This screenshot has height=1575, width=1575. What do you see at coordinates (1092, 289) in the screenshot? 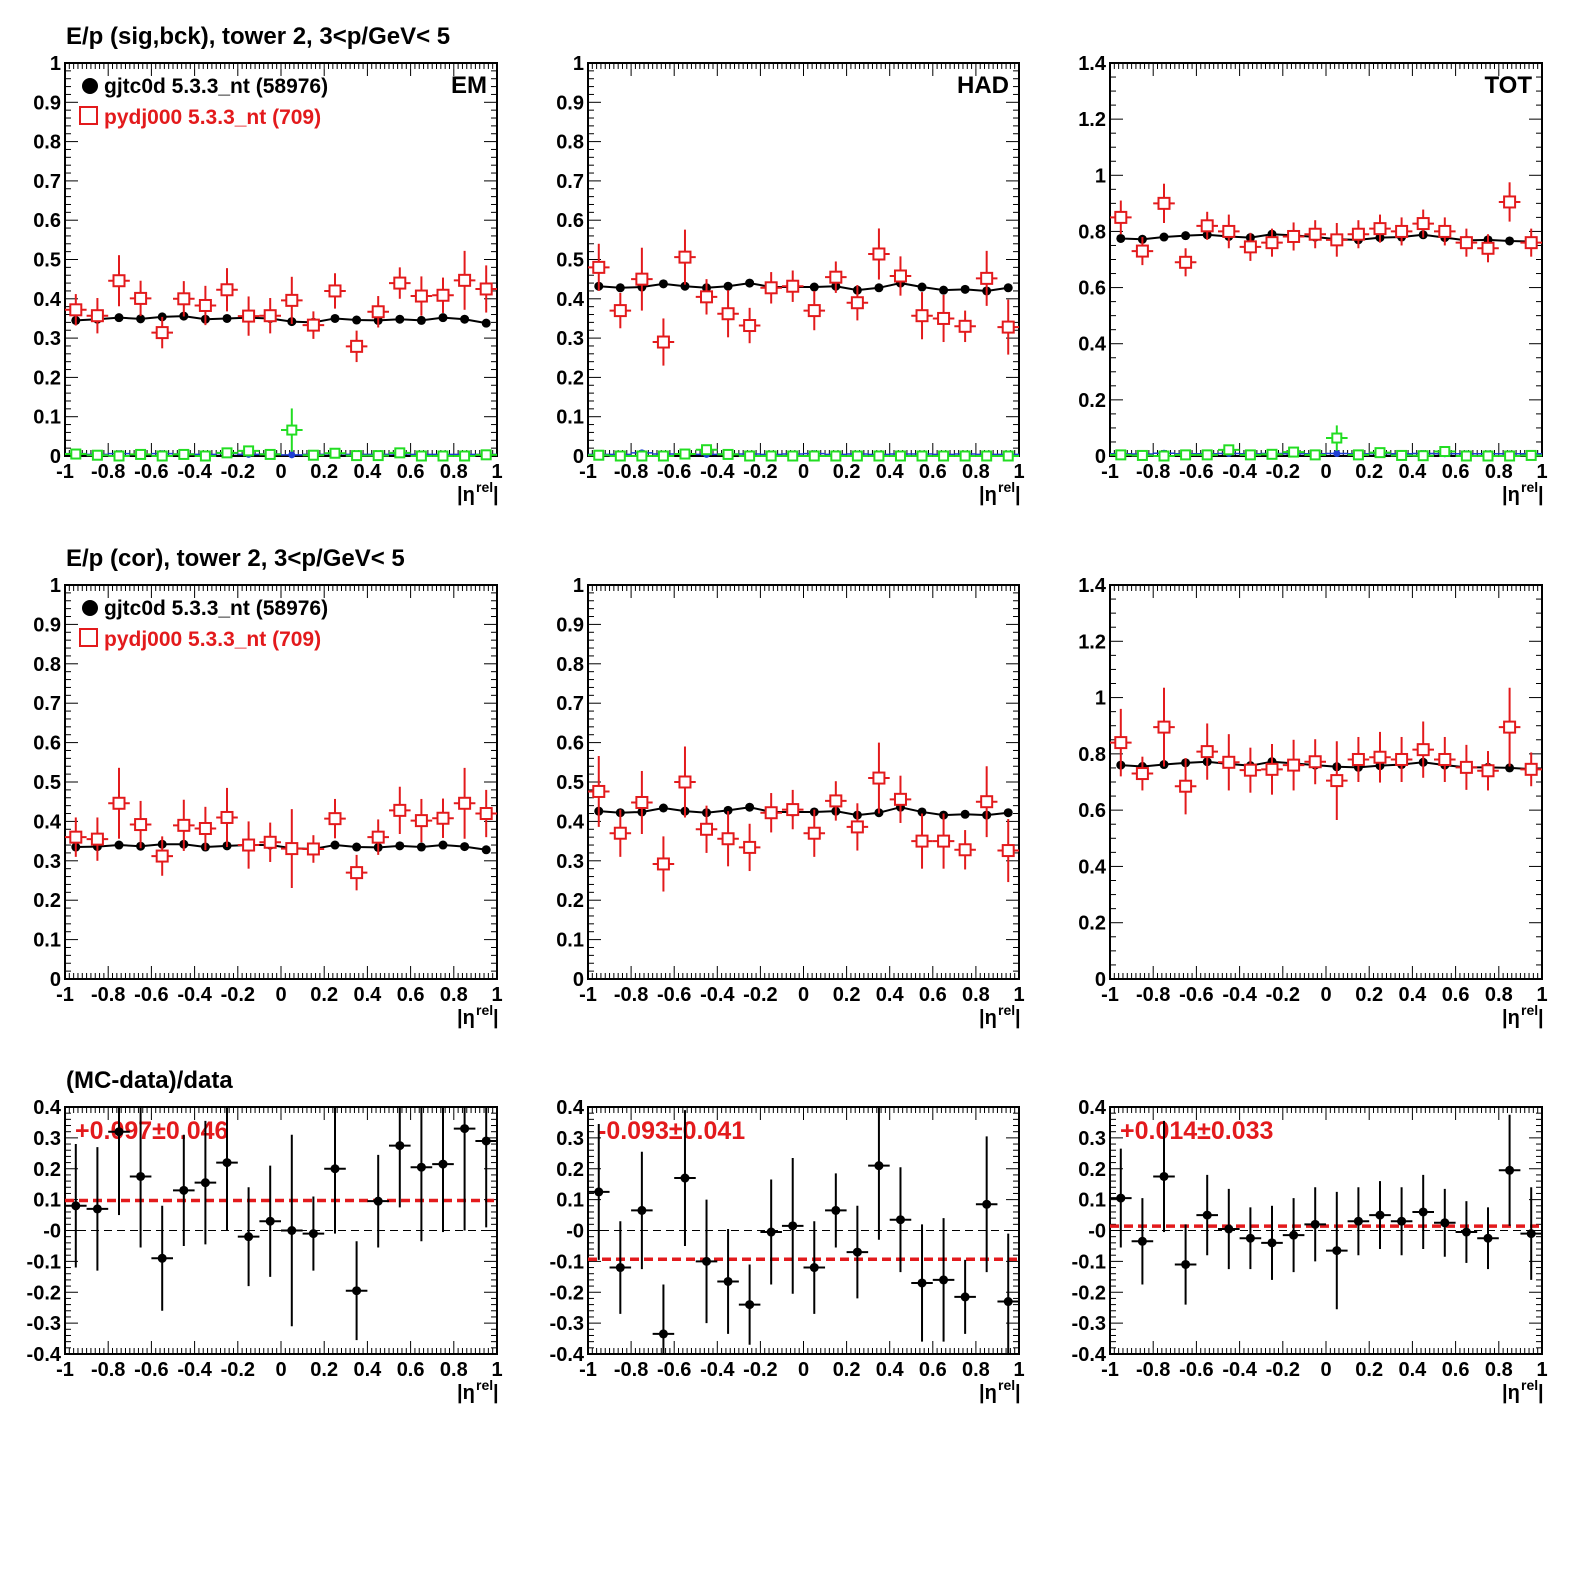
I see `y-tick-label: 0.6` at bounding box center [1092, 289].